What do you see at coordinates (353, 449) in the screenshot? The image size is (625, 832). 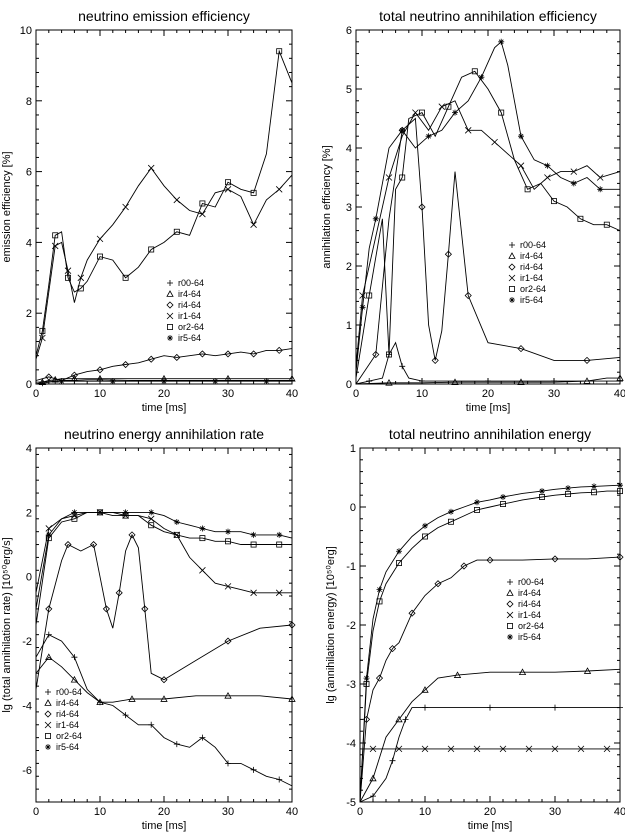 I see `y-tick-label: 1` at bounding box center [353, 449].